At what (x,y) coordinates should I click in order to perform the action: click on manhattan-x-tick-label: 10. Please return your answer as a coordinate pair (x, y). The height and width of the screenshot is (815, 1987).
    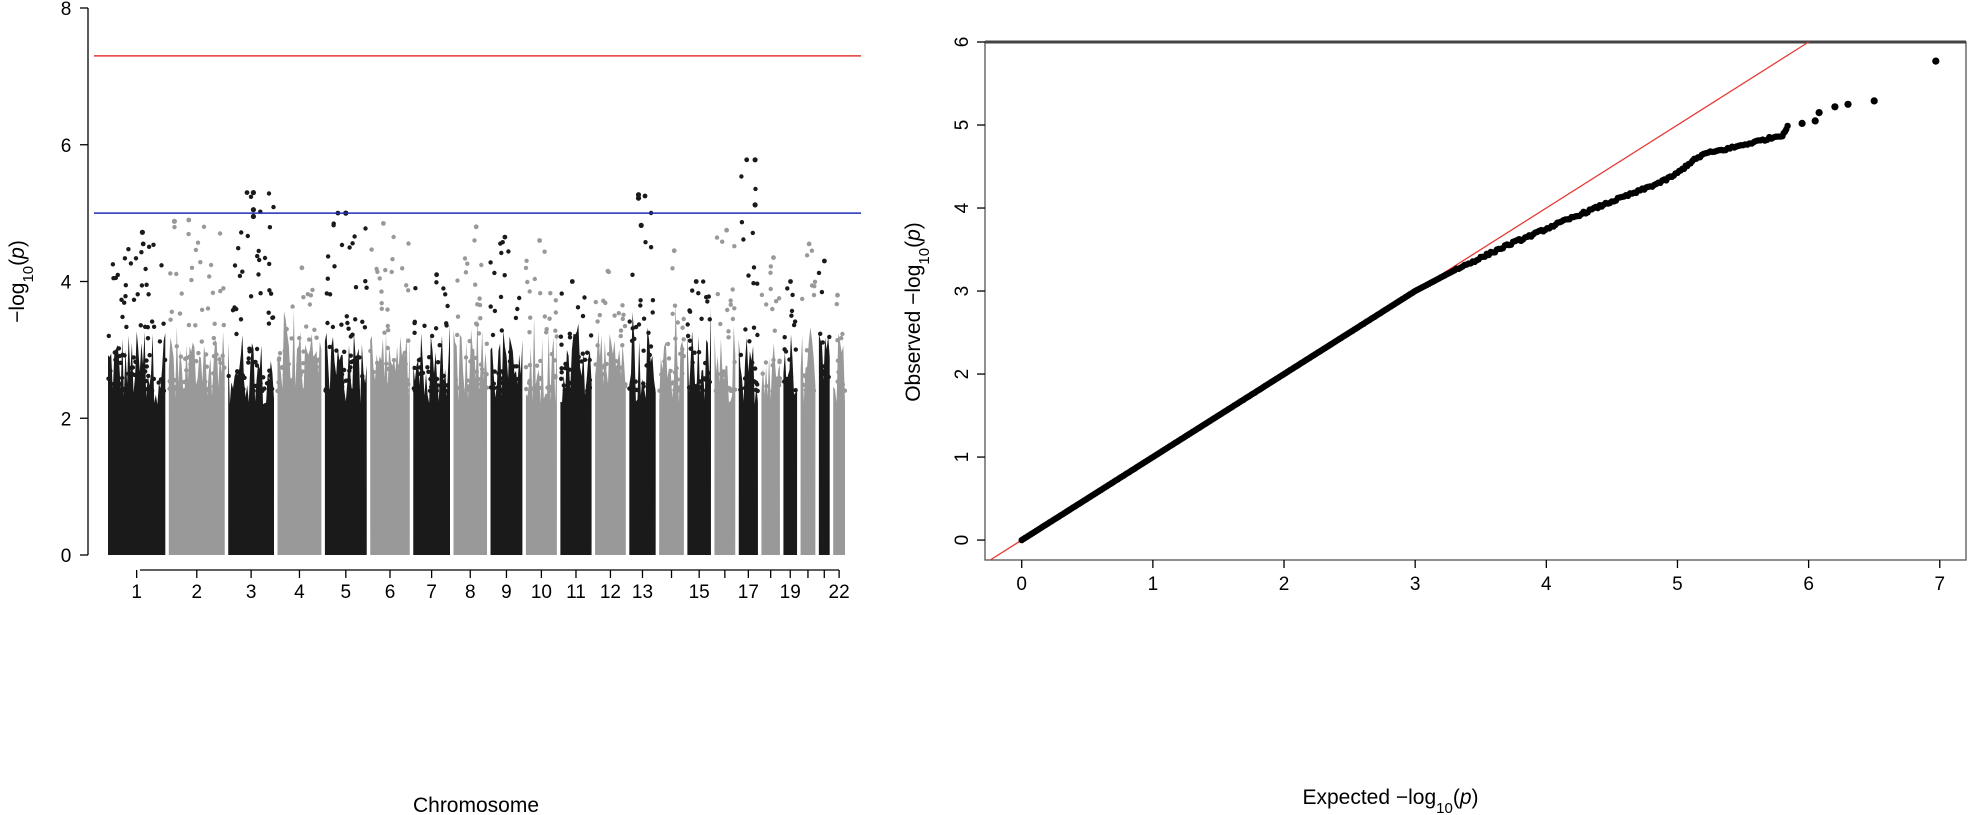
    Looking at the image, I should click on (541, 592).